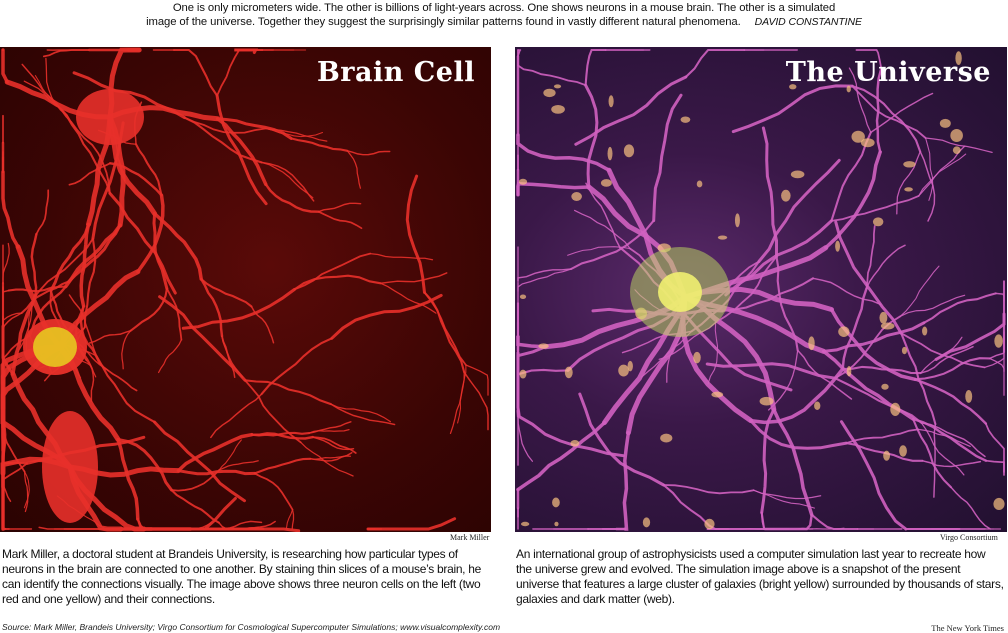 The width and height of the screenshot is (1008, 633). What do you see at coordinates (55, 347) in the screenshot?
I see `yellow-neuron-cell` at bounding box center [55, 347].